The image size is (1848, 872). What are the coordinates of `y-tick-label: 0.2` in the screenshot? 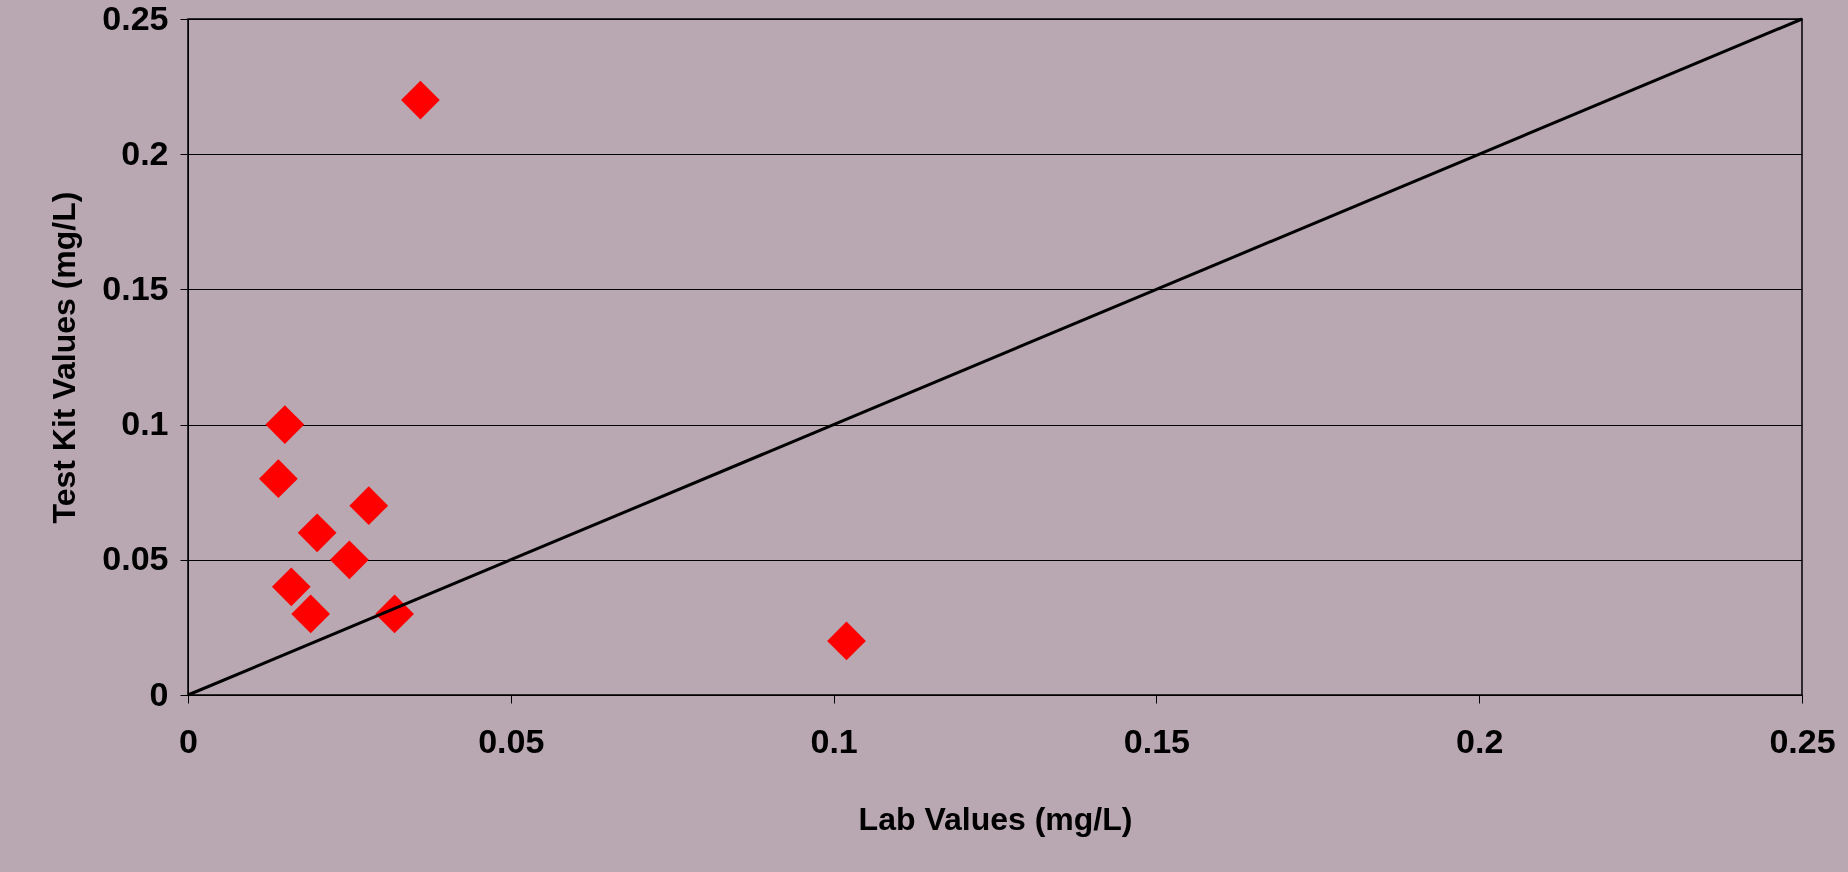 It's located at (145, 152).